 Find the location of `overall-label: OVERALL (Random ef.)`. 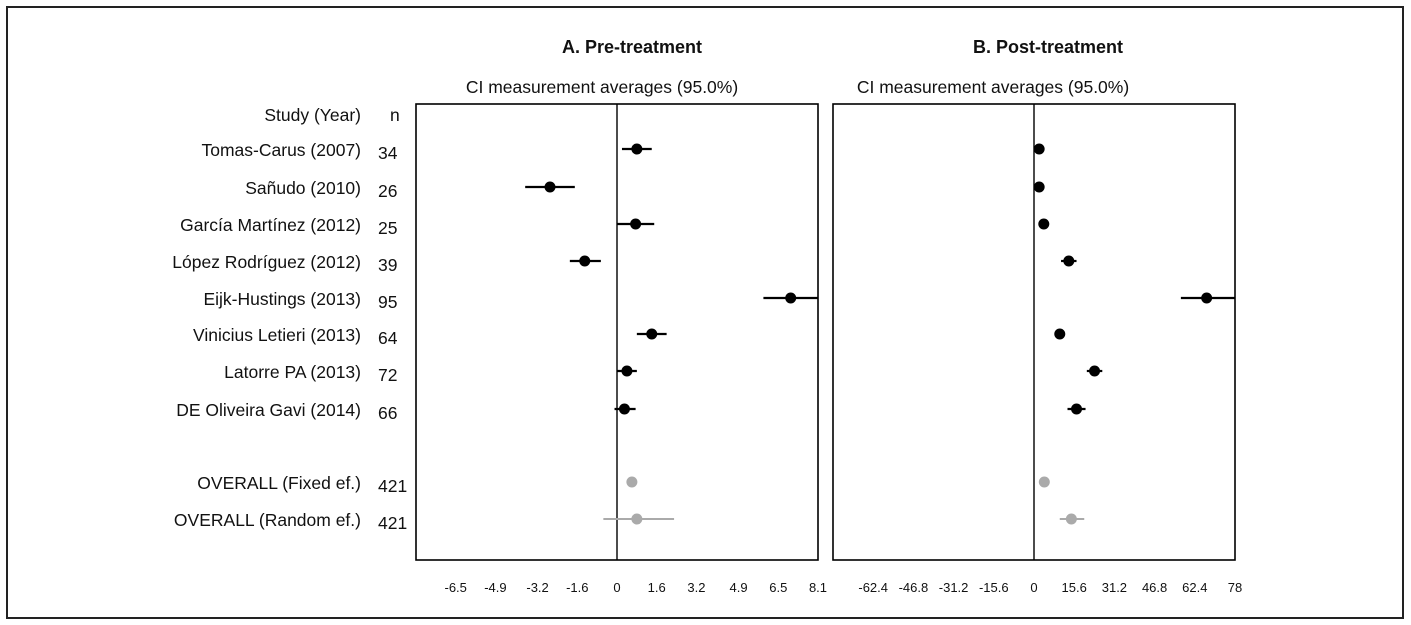

overall-label: OVERALL (Random ef.) is located at coordinates (267, 520).